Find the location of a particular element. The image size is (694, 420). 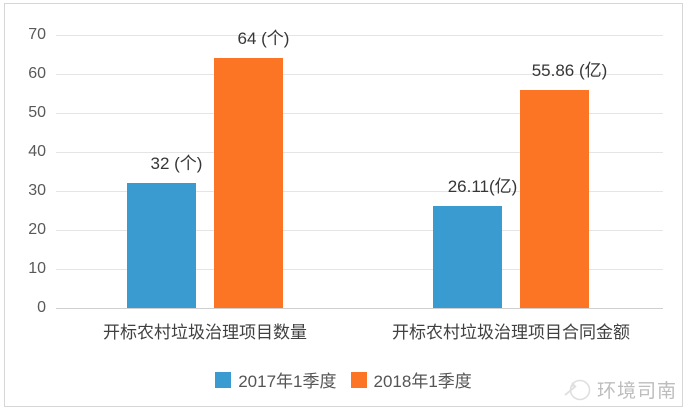

category-label-contract-amount: 开标农村垃圾治理项目合同金额 is located at coordinates (511, 332).